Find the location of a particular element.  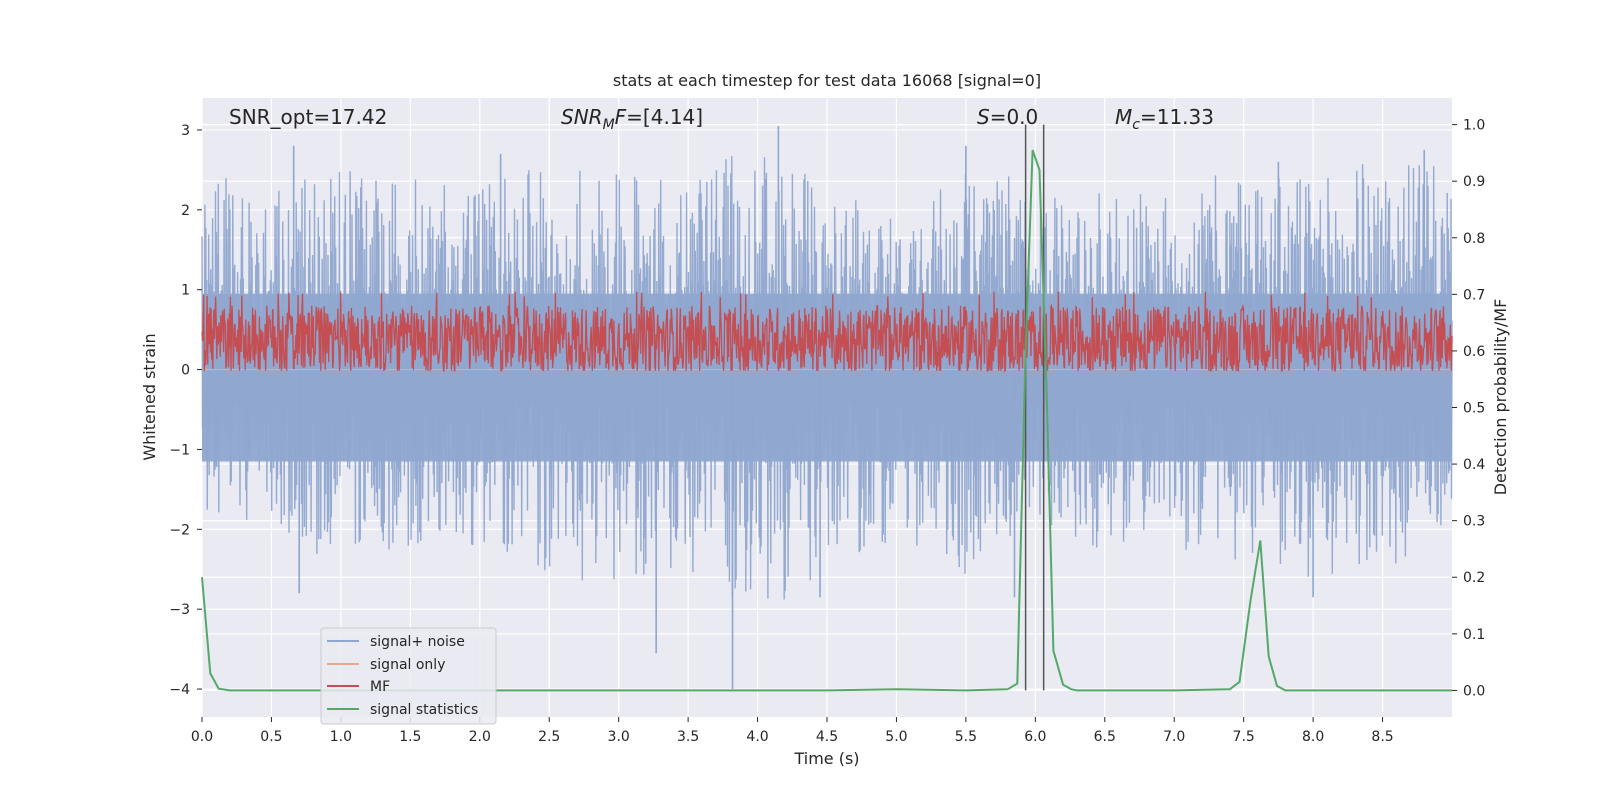

x-tick-label: 7.0 is located at coordinates (1174, 737).